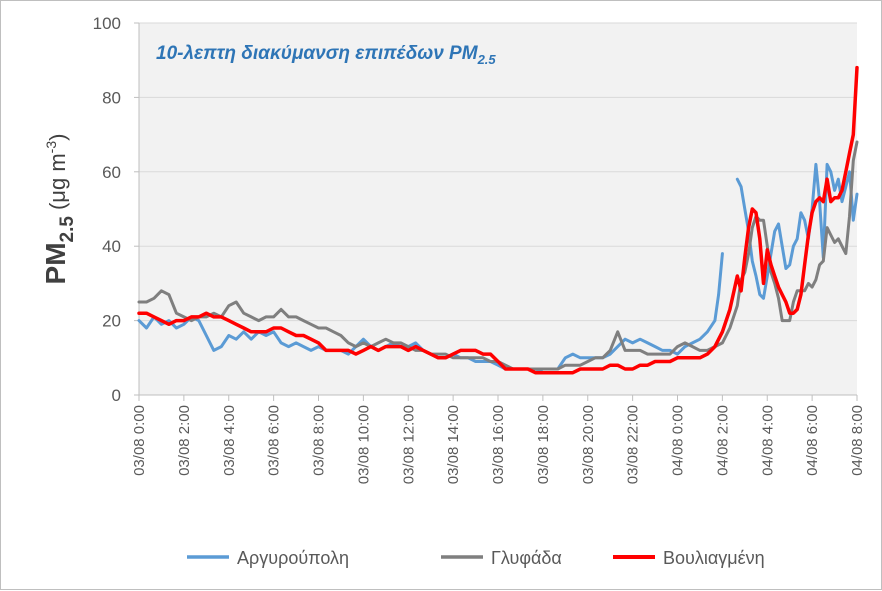 This screenshot has width=882, height=591. I want to click on y-axis-label-subscript: 2.5, so click(67, 229).